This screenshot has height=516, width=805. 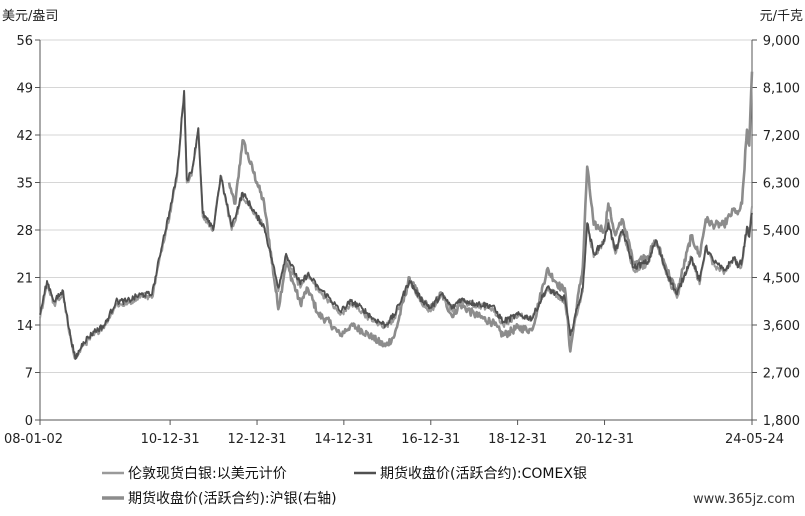 I want to click on left-tick-label: 28, so click(x=24, y=231).